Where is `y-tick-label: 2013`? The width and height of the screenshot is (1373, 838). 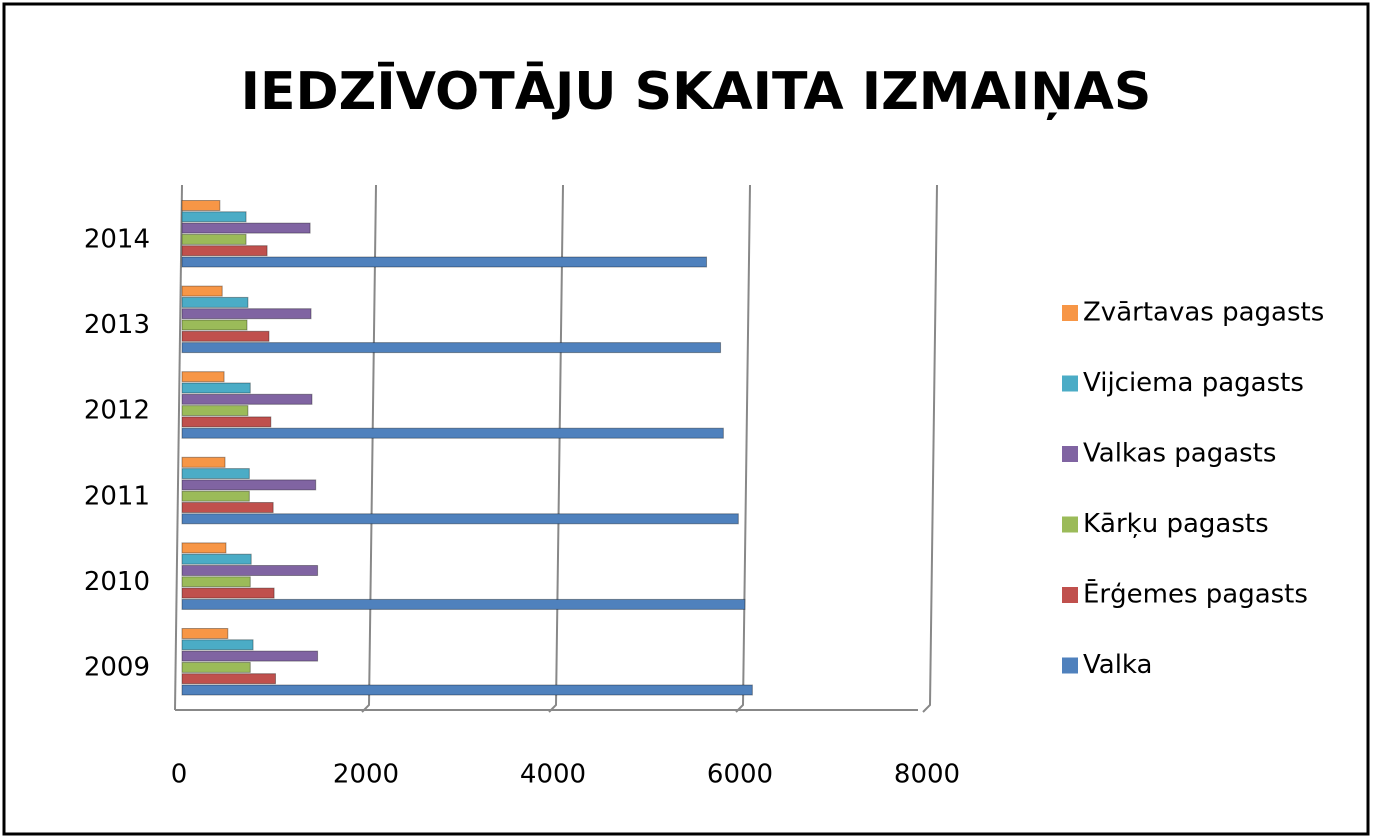
y-tick-label: 2013 is located at coordinates (117, 325).